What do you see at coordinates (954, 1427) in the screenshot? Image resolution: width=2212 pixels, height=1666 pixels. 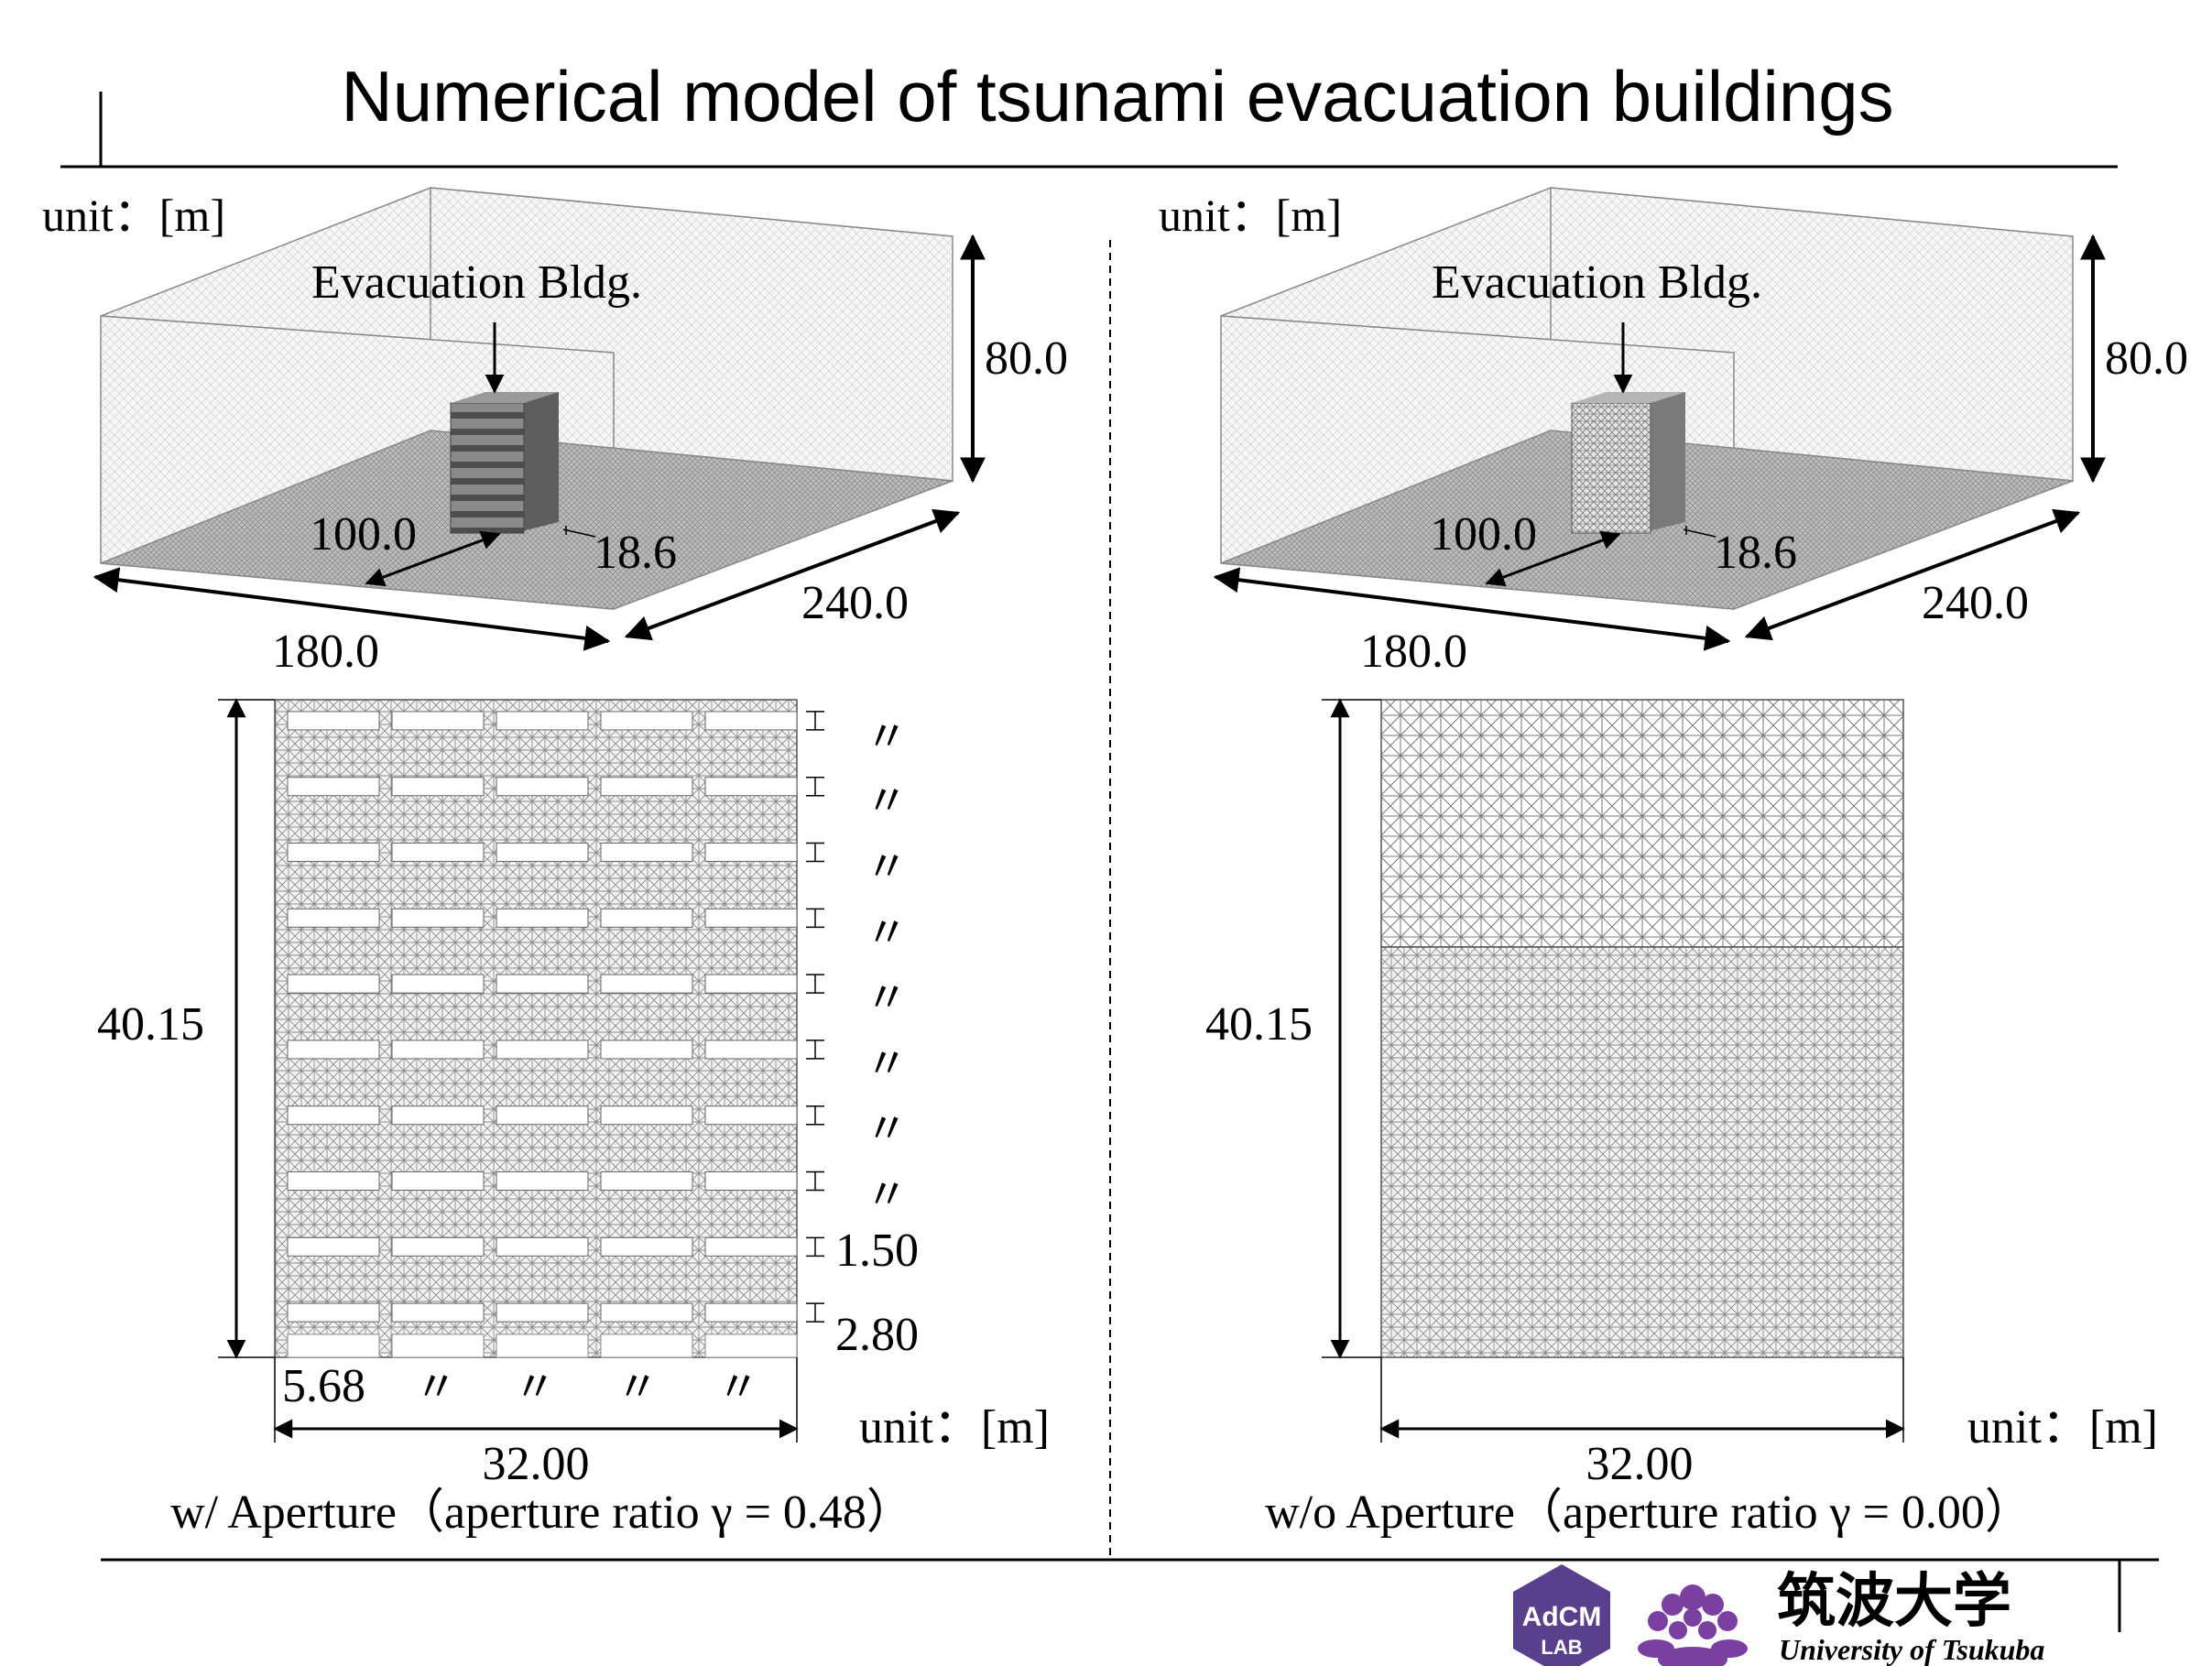 I see `left-elev-unit-label: unit：[m]` at bounding box center [954, 1427].